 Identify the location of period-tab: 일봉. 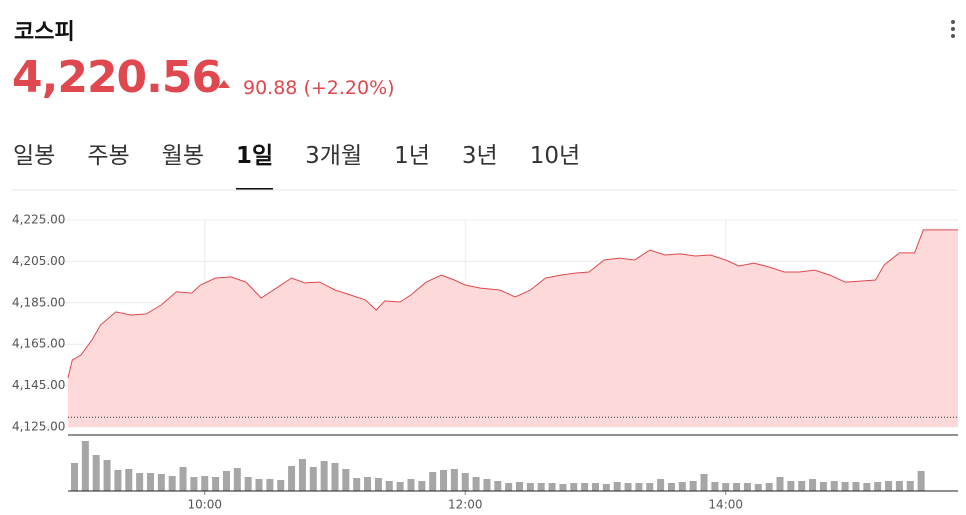
(34, 156).